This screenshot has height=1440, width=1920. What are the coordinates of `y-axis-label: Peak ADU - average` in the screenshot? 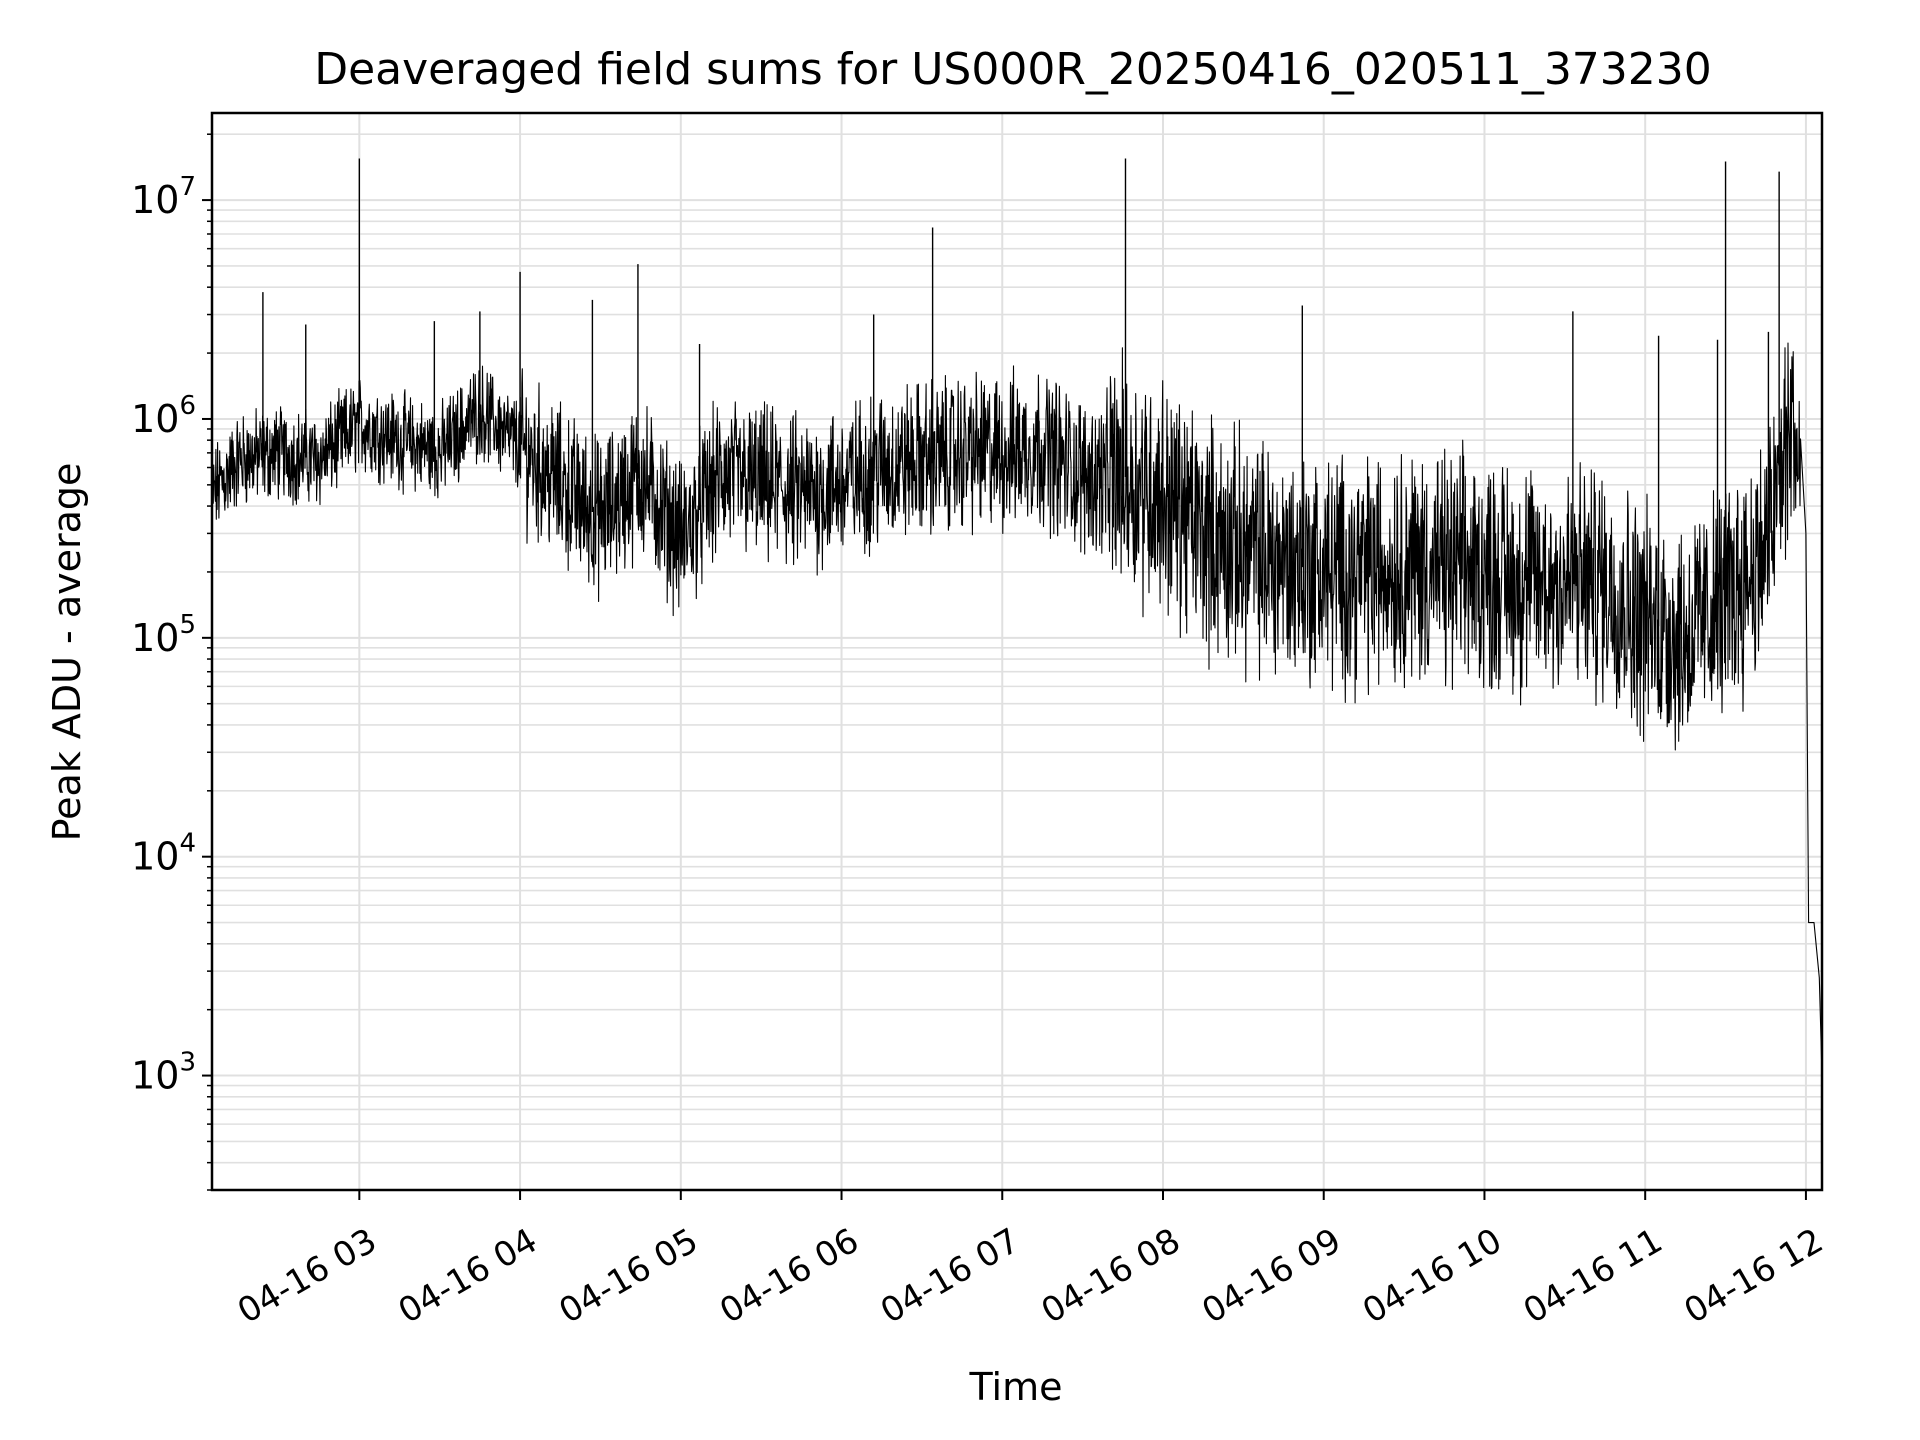 It's located at (67, 652).